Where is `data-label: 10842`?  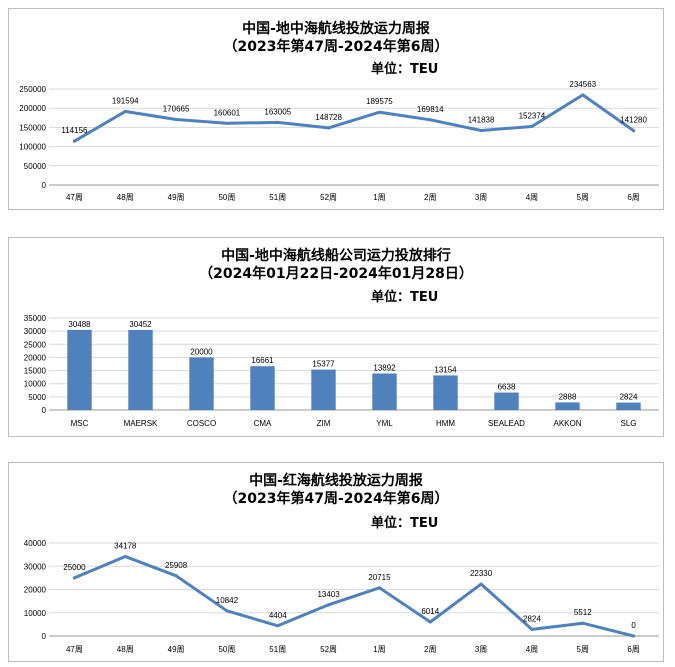
data-label: 10842 is located at coordinates (227, 600).